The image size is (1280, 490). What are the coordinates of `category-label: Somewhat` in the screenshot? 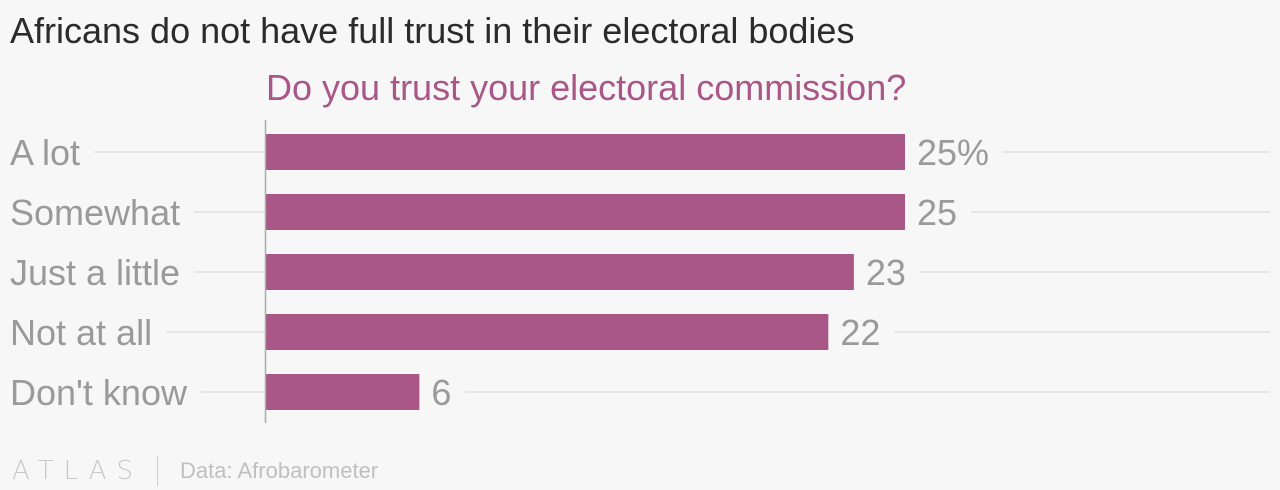 It's located at (95, 212).